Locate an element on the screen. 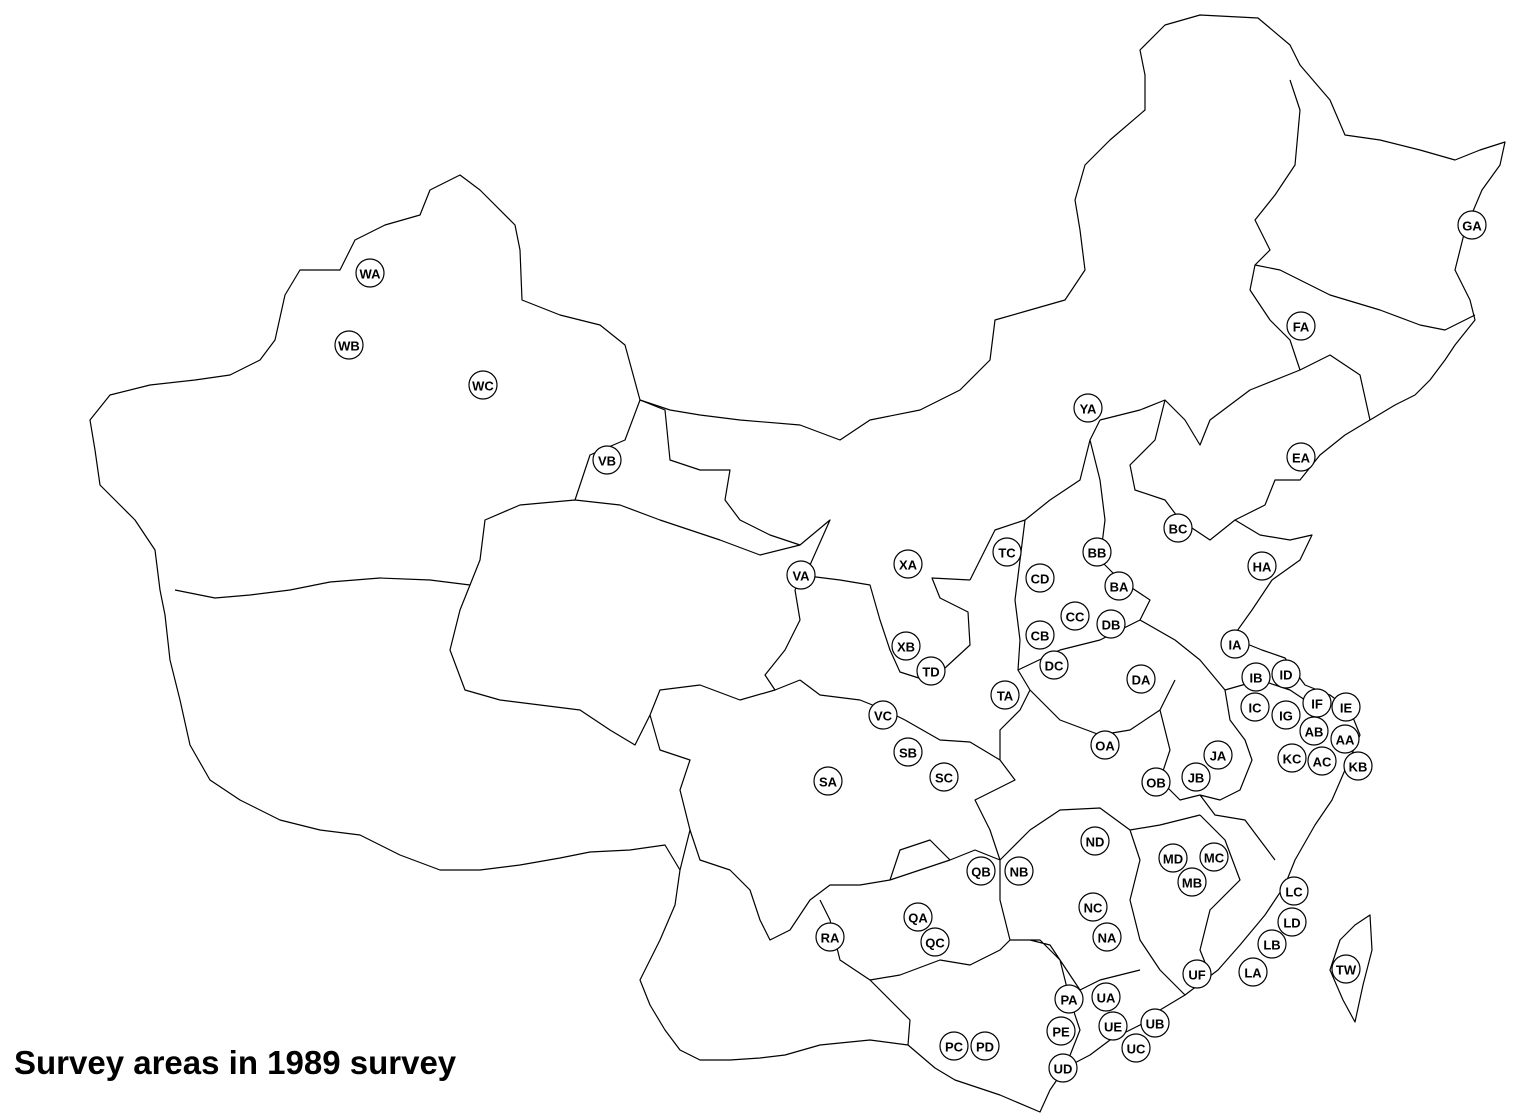  survey-area-db: DB is located at coordinates (1111, 624).